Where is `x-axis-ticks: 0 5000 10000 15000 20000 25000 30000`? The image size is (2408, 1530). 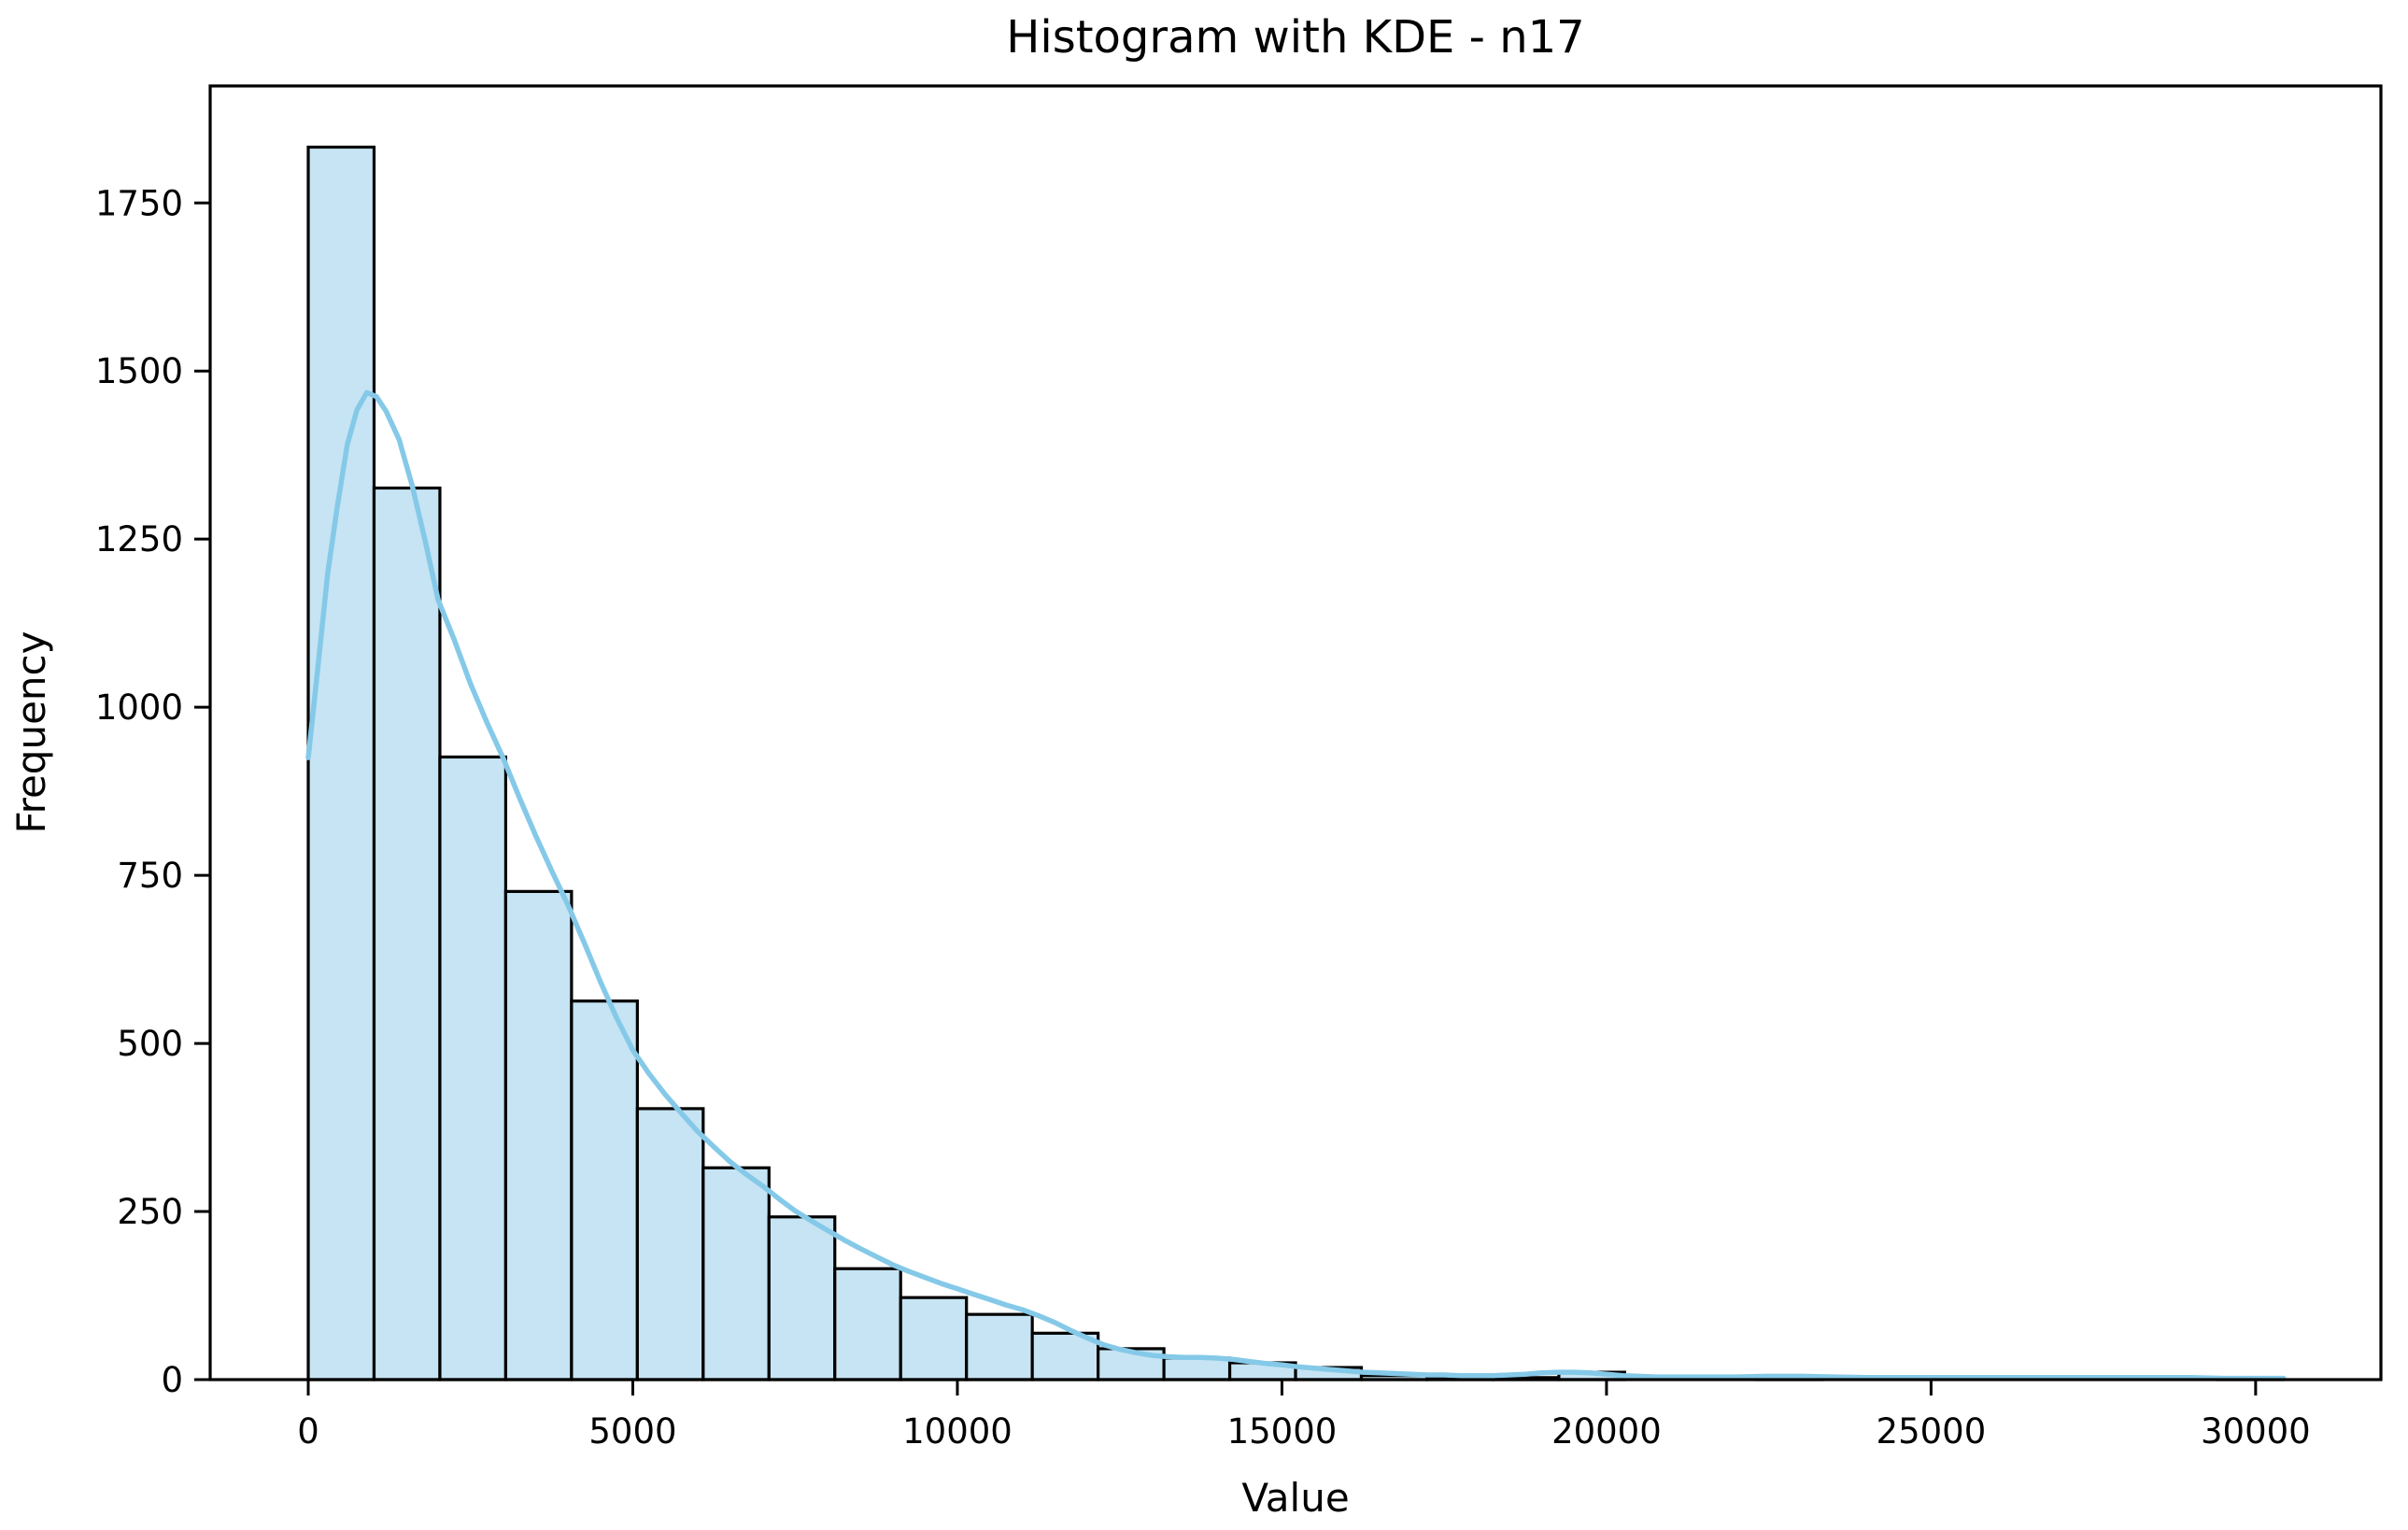 x-axis-ticks: 0 5000 10000 15000 20000 25000 30000 is located at coordinates (1304, 1416).